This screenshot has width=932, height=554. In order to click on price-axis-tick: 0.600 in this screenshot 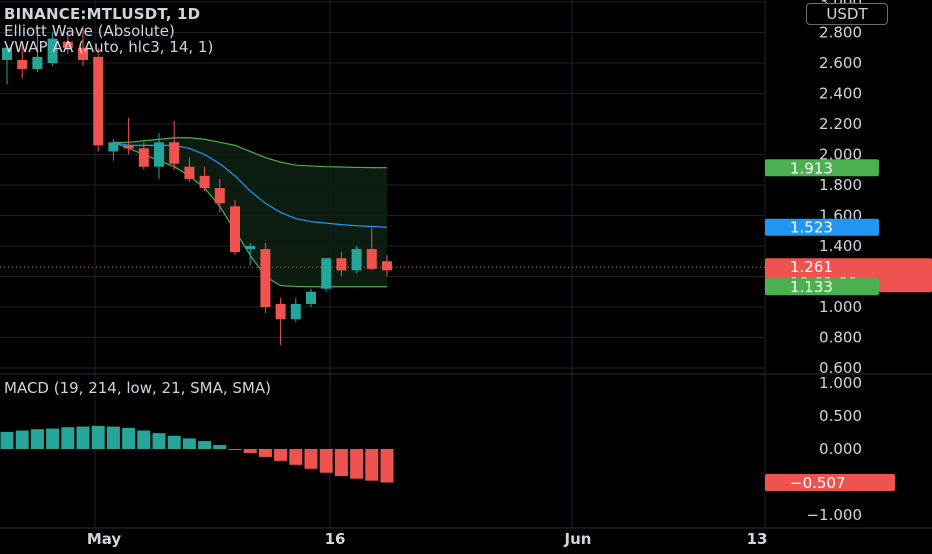, I will do `click(840, 368)`.